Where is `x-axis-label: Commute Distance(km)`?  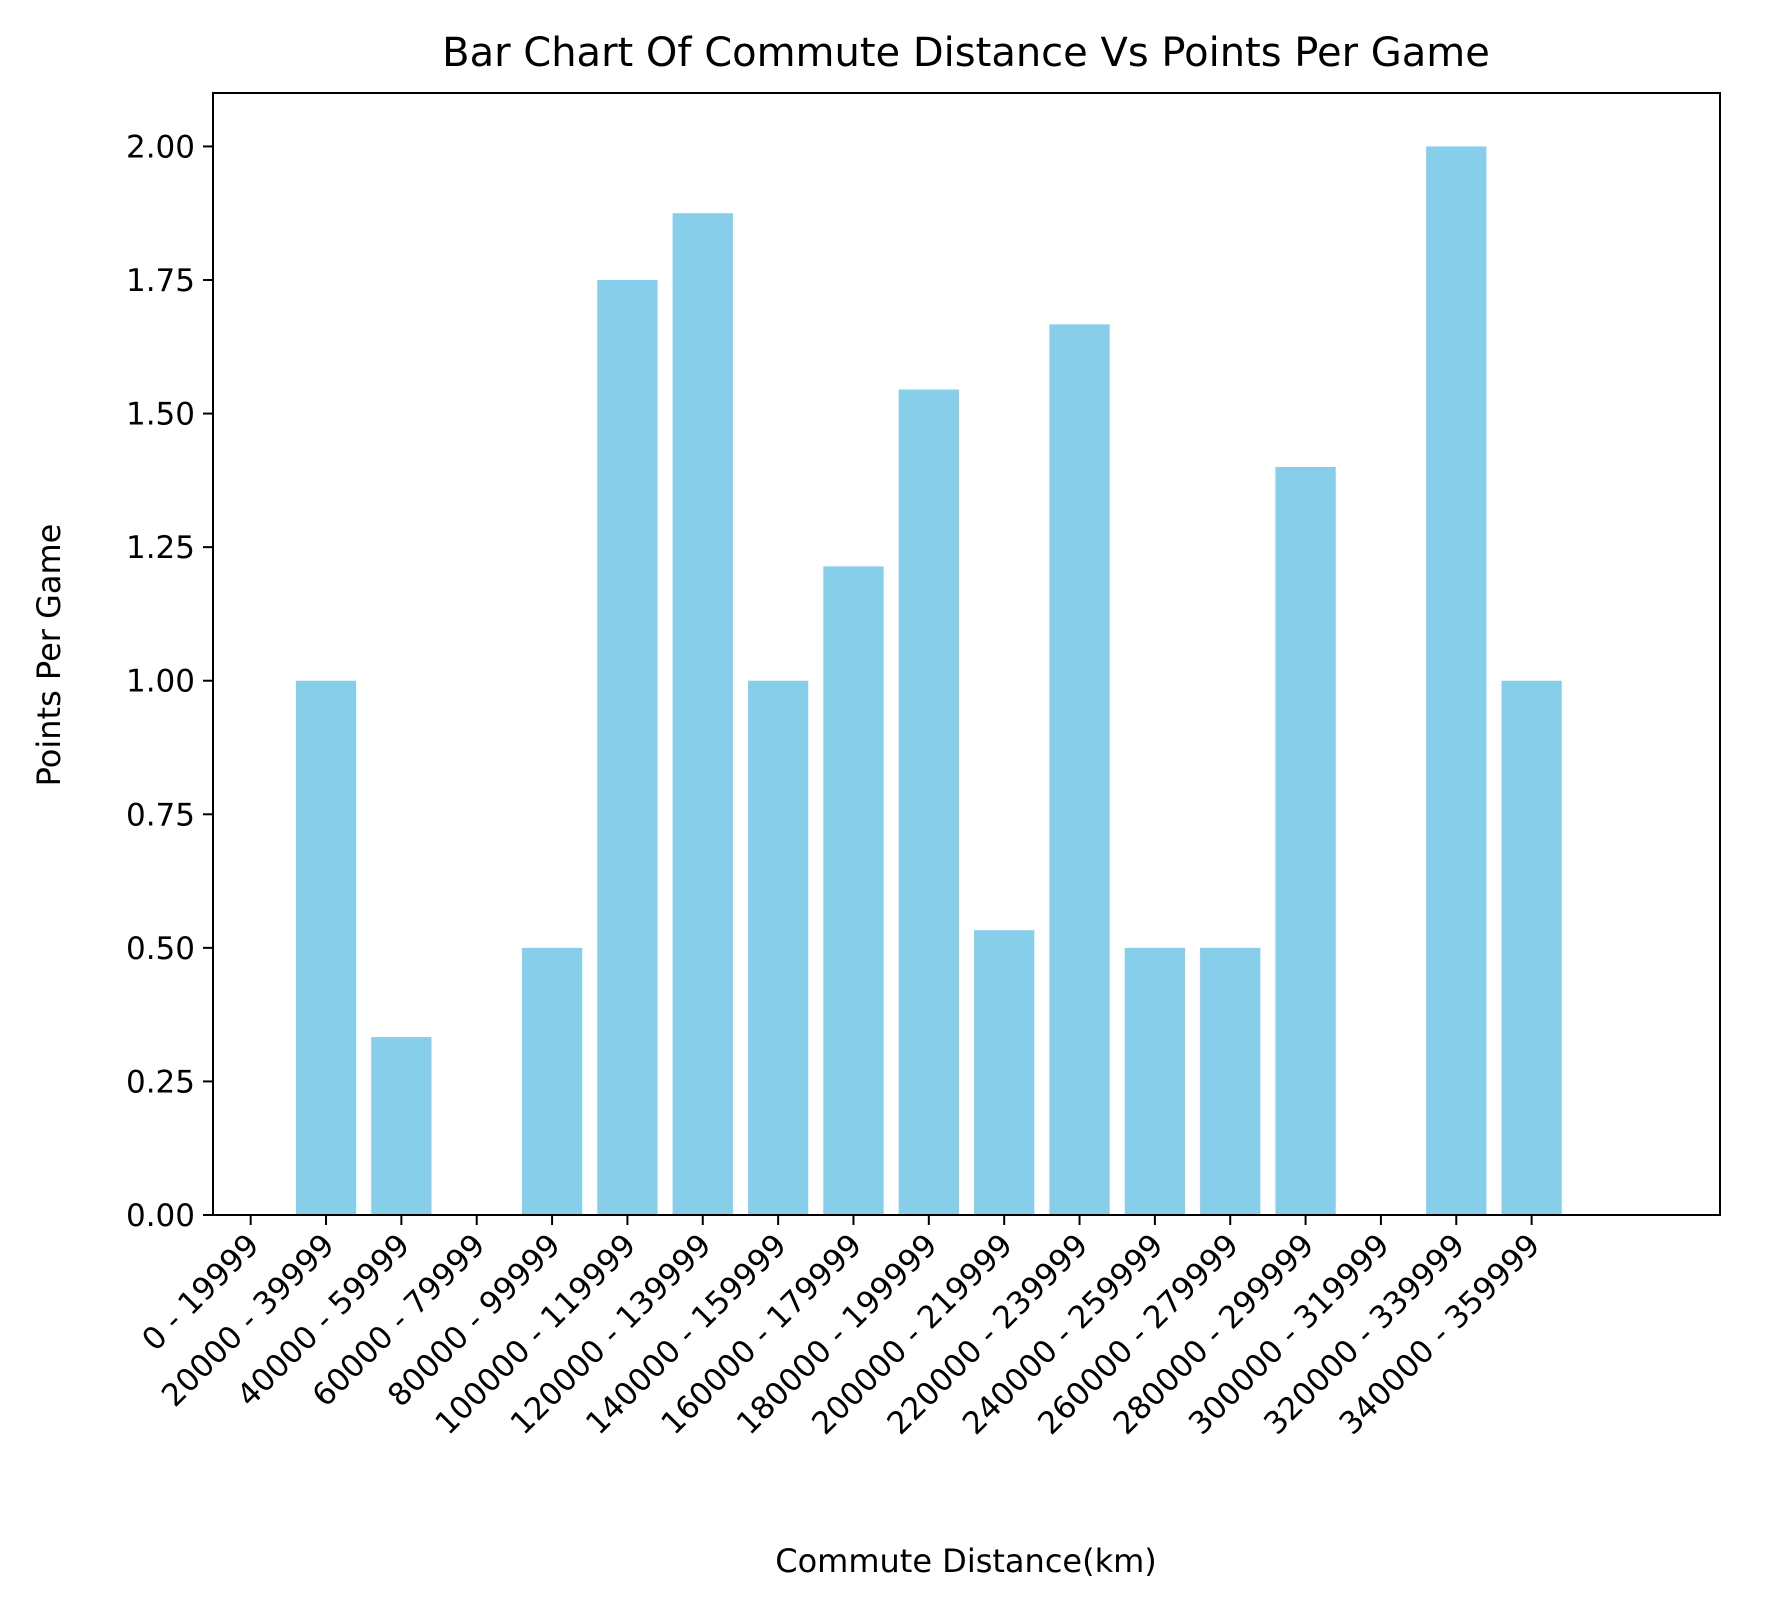
x-axis-label: Commute Distance(km) is located at coordinates (966, 1561).